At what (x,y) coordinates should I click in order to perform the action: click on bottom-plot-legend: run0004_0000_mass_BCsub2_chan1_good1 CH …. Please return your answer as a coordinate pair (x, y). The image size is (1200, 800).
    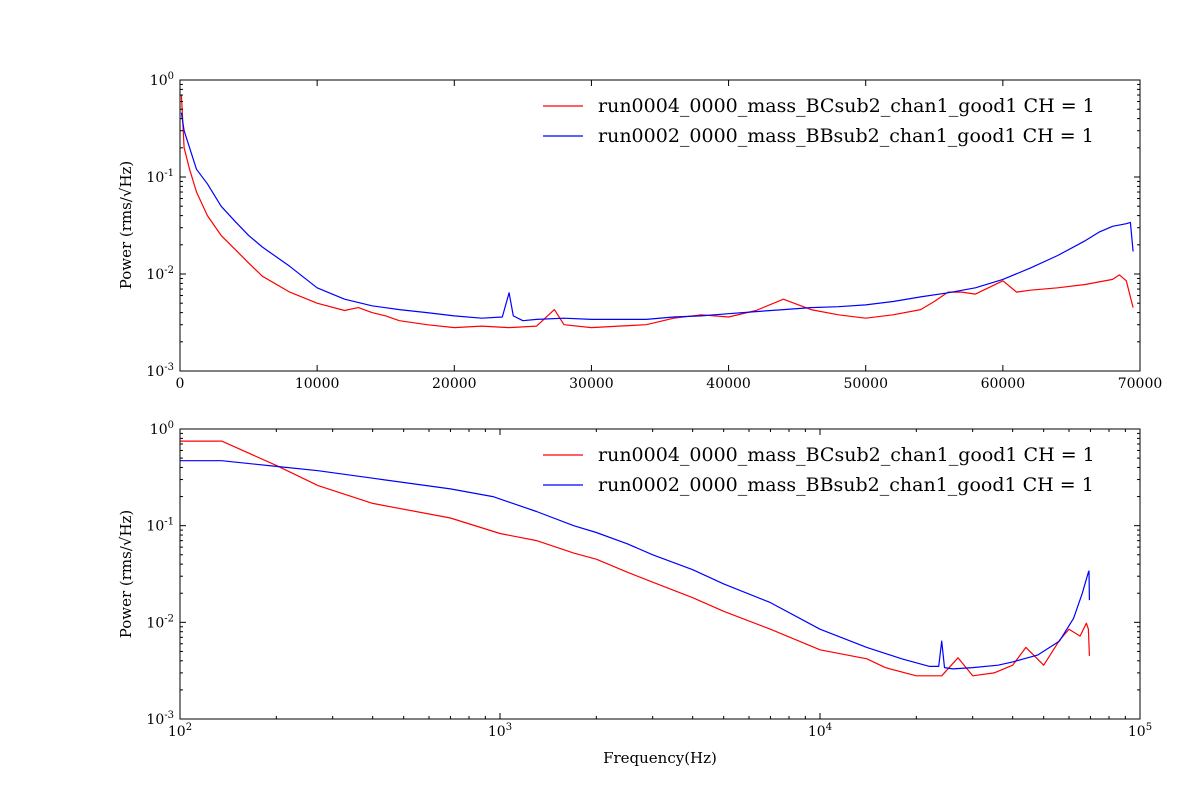
    Looking at the image, I should click on (819, 470).